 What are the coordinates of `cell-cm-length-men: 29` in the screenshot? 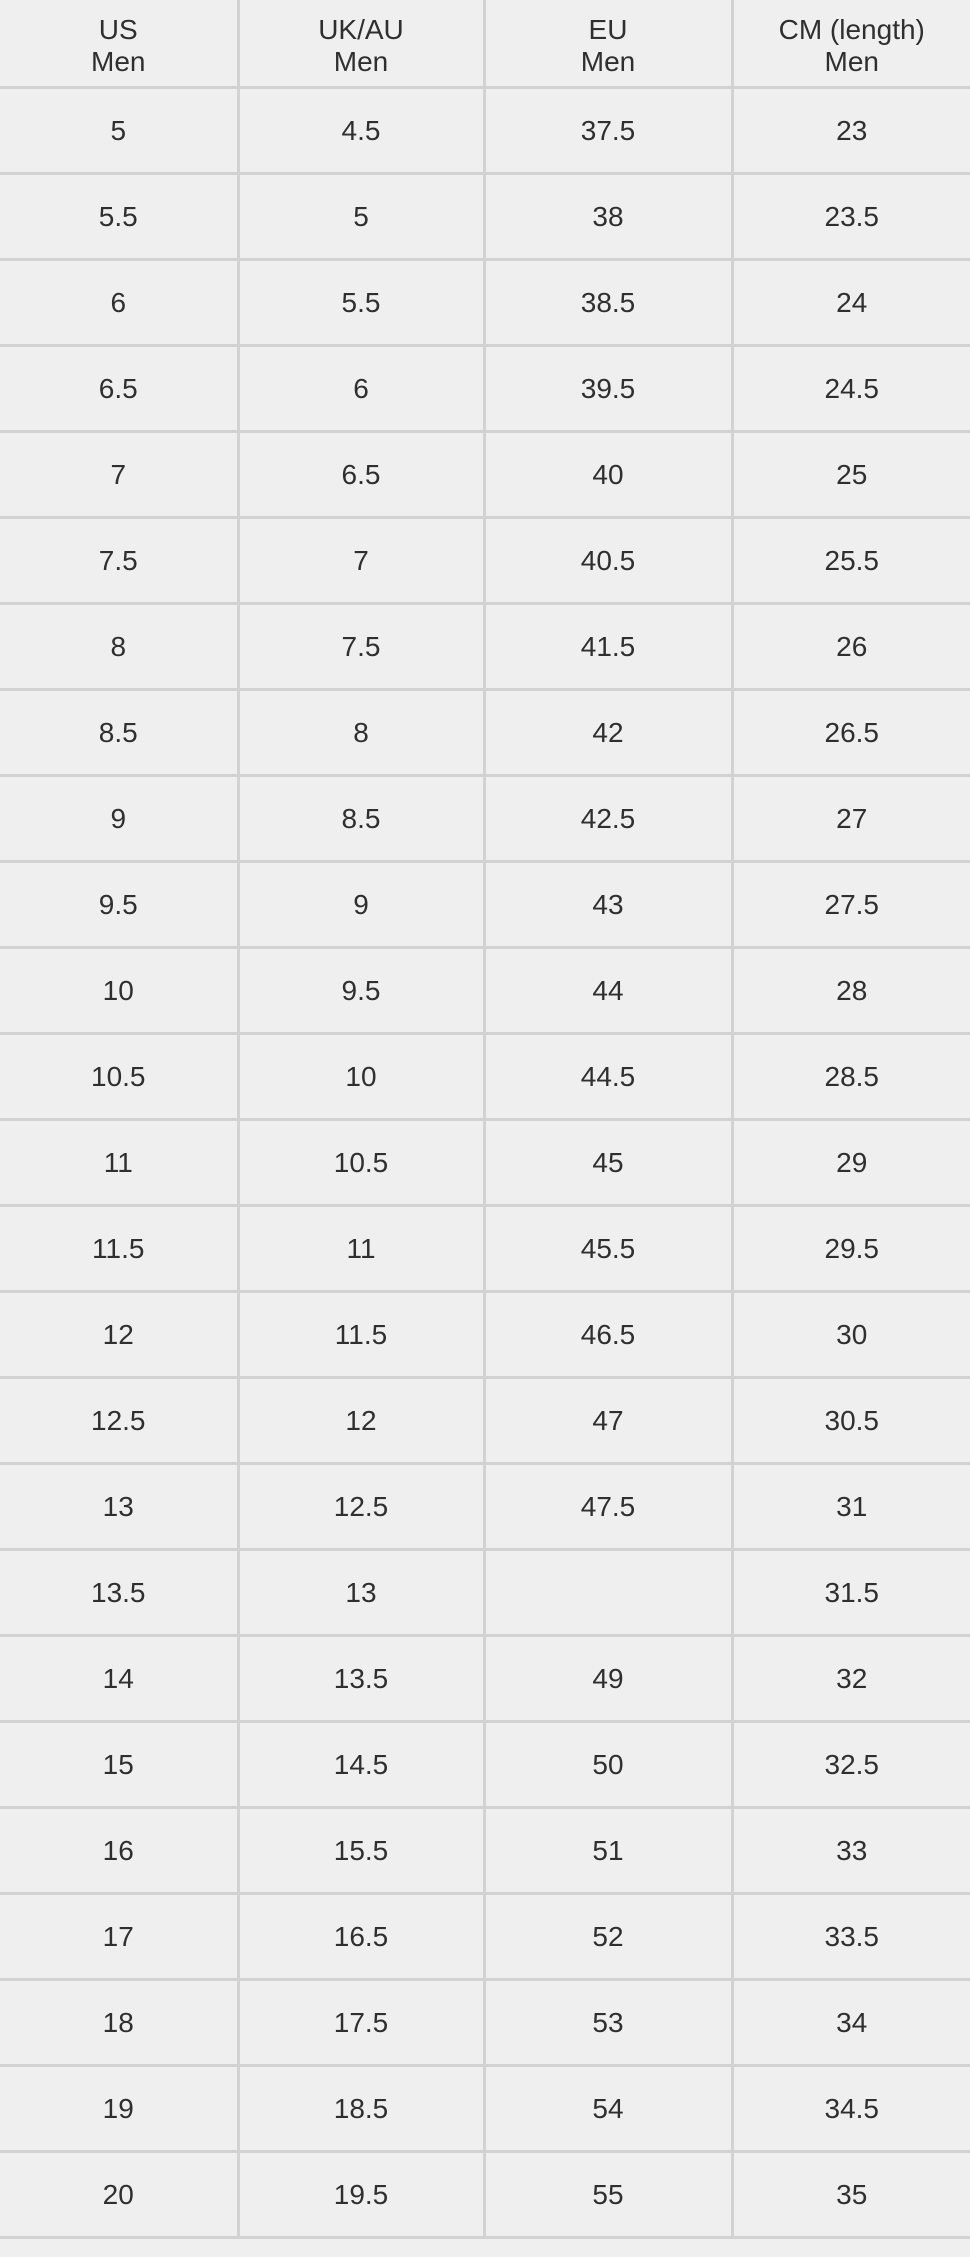 It's located at (850, 1162).